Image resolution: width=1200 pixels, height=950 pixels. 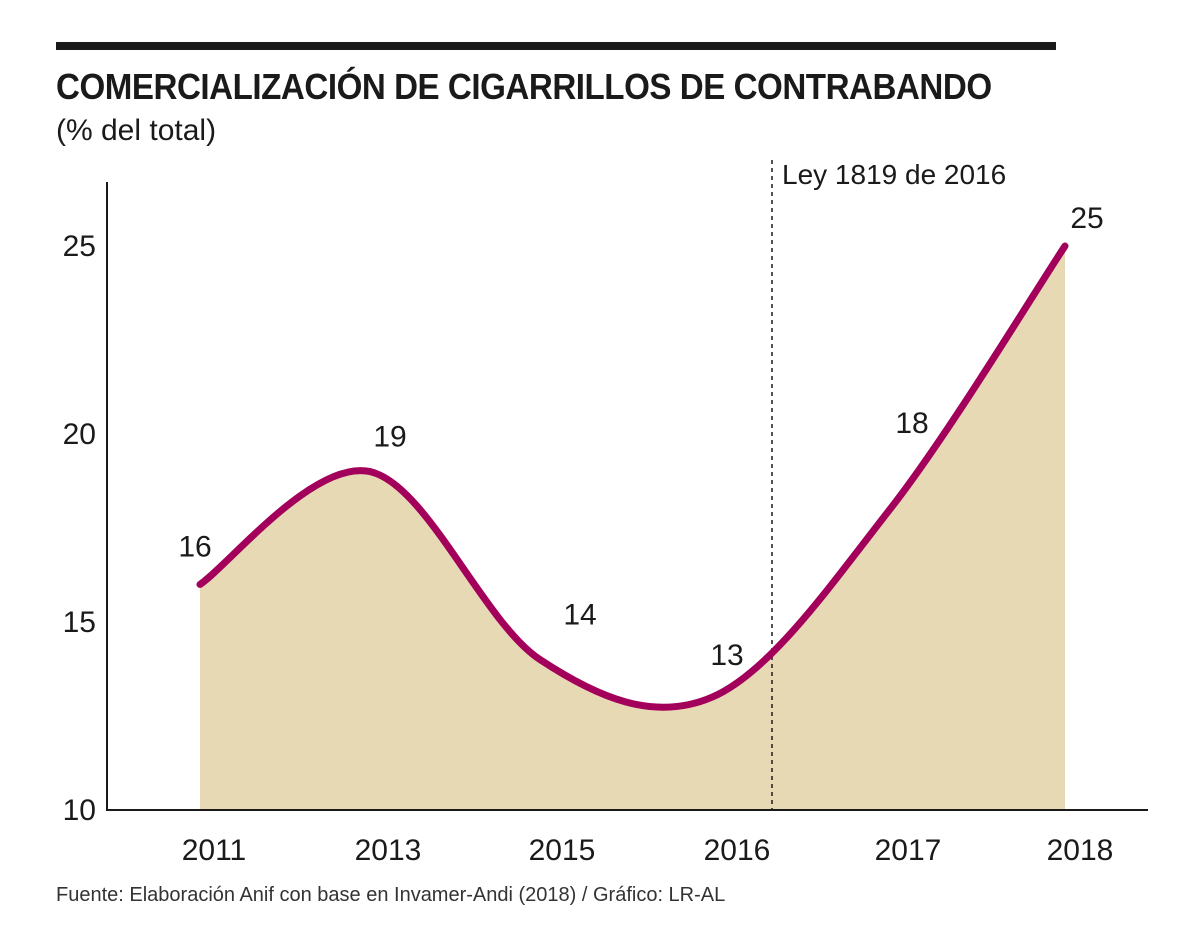 I want to click on y-tick-label-15: 15, so click(x=79, y=622).